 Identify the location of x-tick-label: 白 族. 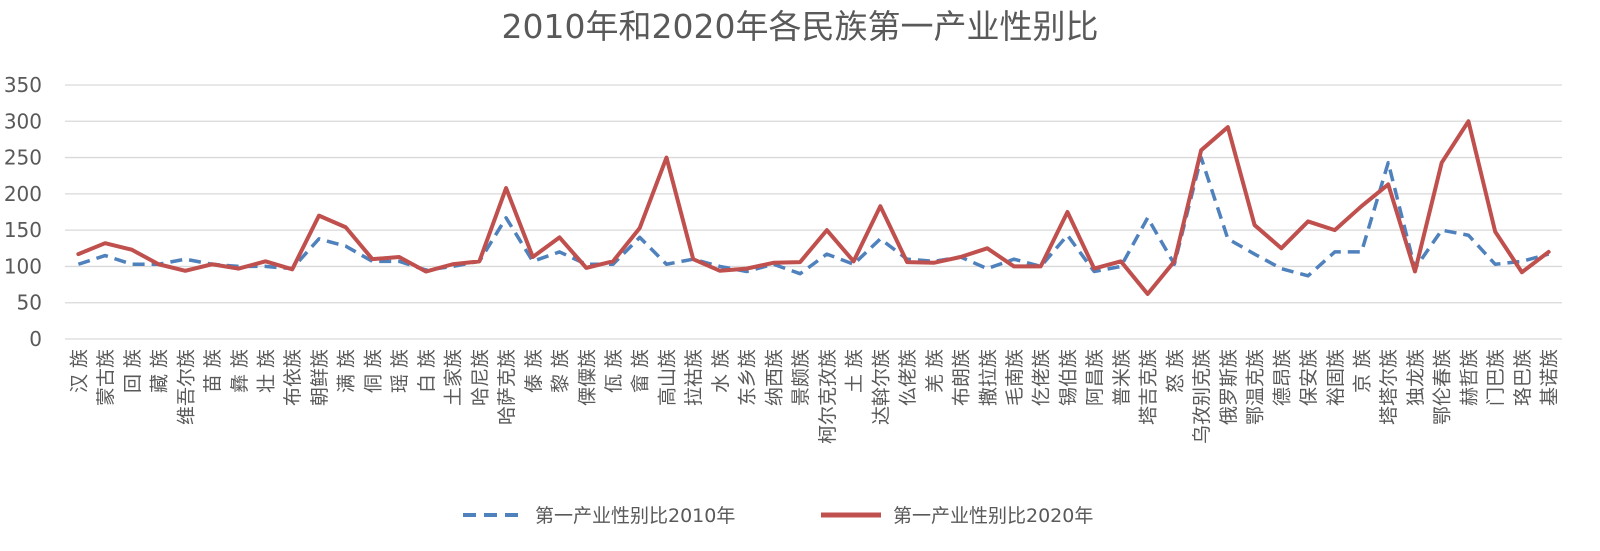
(427, 371).